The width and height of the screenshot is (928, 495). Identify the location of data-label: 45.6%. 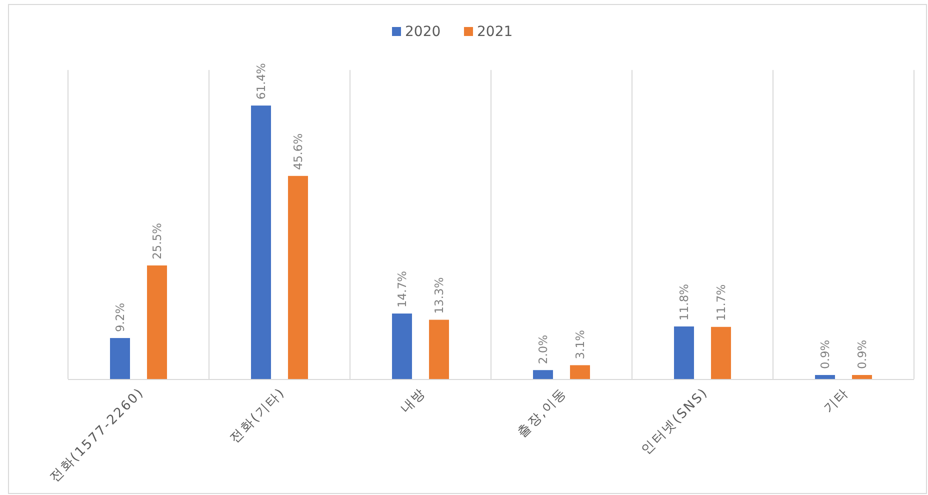
(298, 151).